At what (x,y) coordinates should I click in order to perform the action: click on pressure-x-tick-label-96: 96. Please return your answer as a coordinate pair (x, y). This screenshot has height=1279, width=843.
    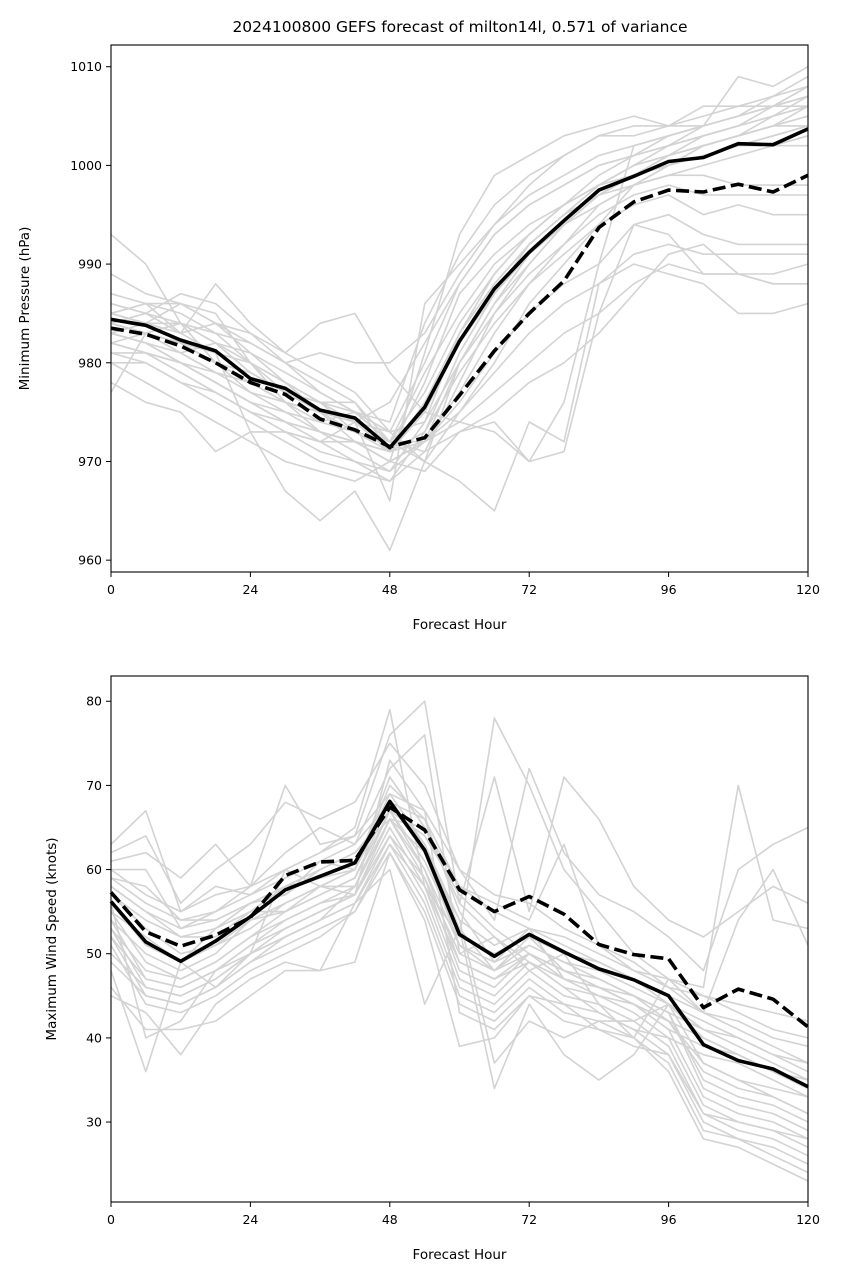
    Looking at the image, I should click on (669, 589).